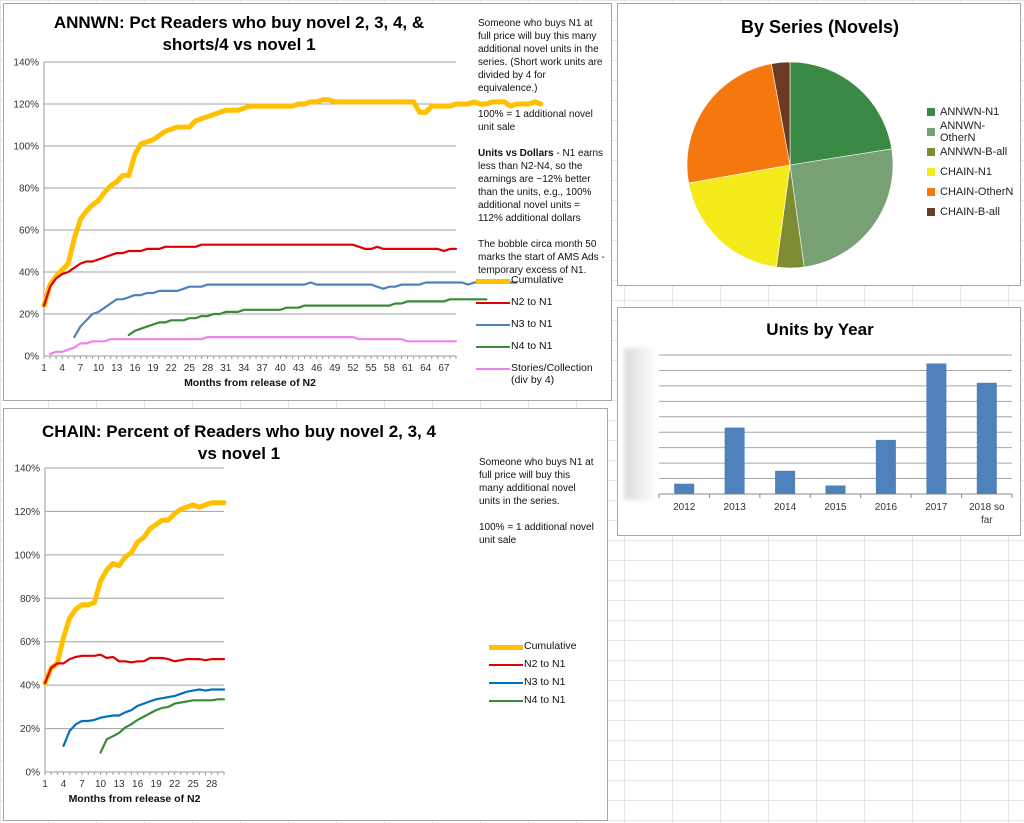  Describe the element at coordinates (835, 489) in the screenshot. I see `bar-2015` at that location.